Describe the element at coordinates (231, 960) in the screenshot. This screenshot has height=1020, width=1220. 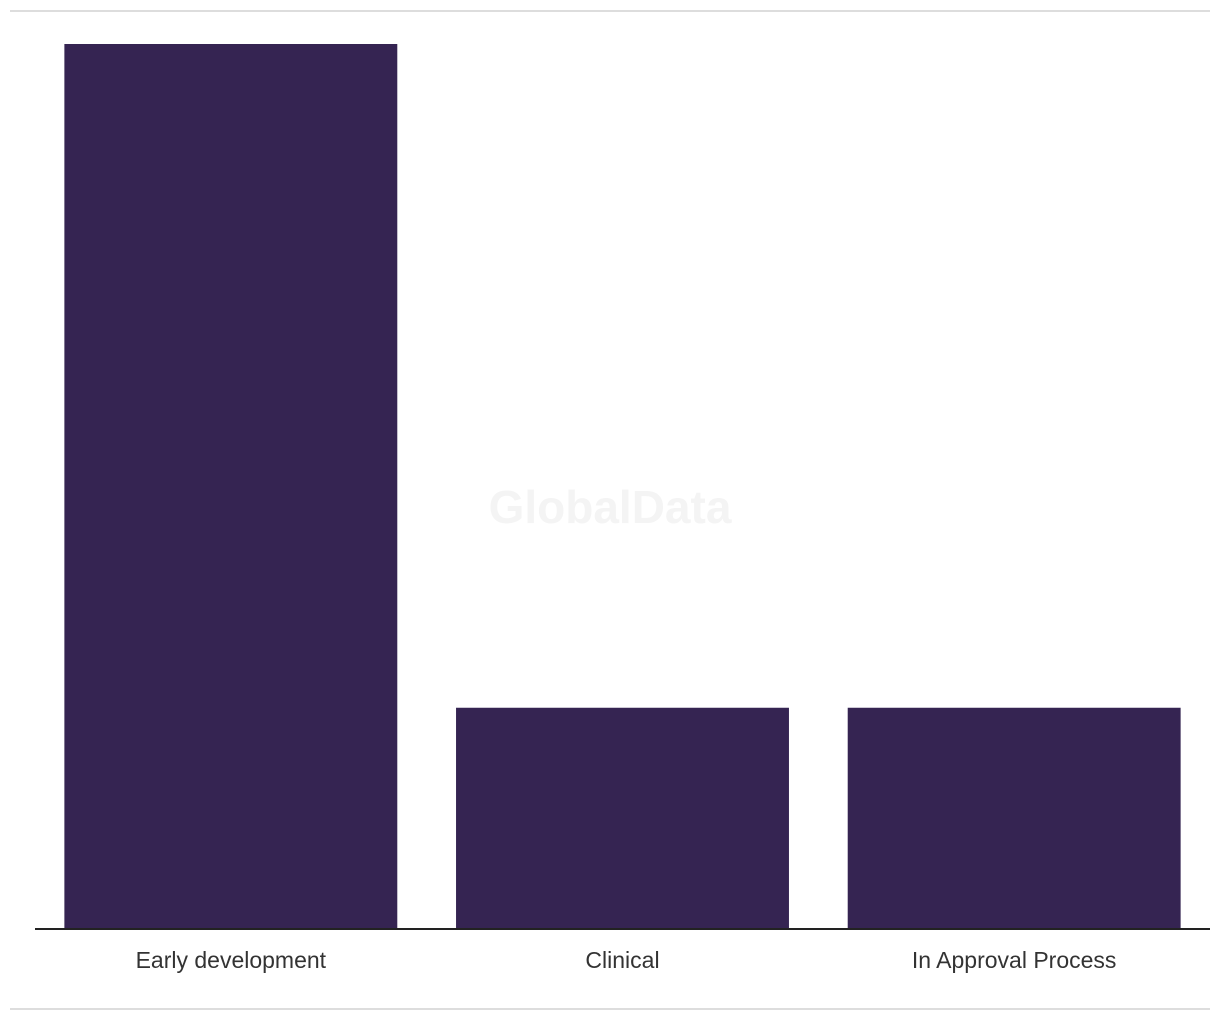
I see `x-tick-label: Early development` at that location.